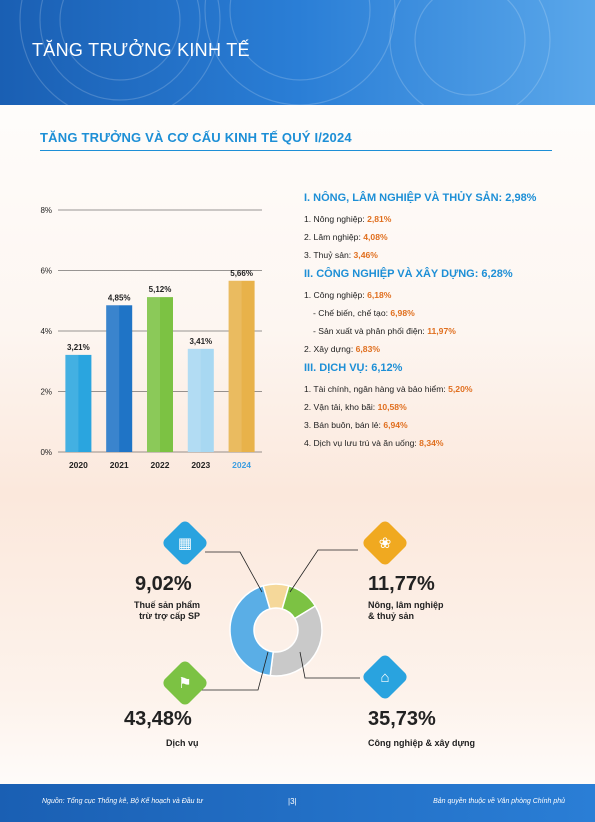 Image resolution: width=595 pixels, height=822 pixels. Describe the element at coordinates (385, 677) in the screenshot. I see `factory-icon: ⌂` at that location.